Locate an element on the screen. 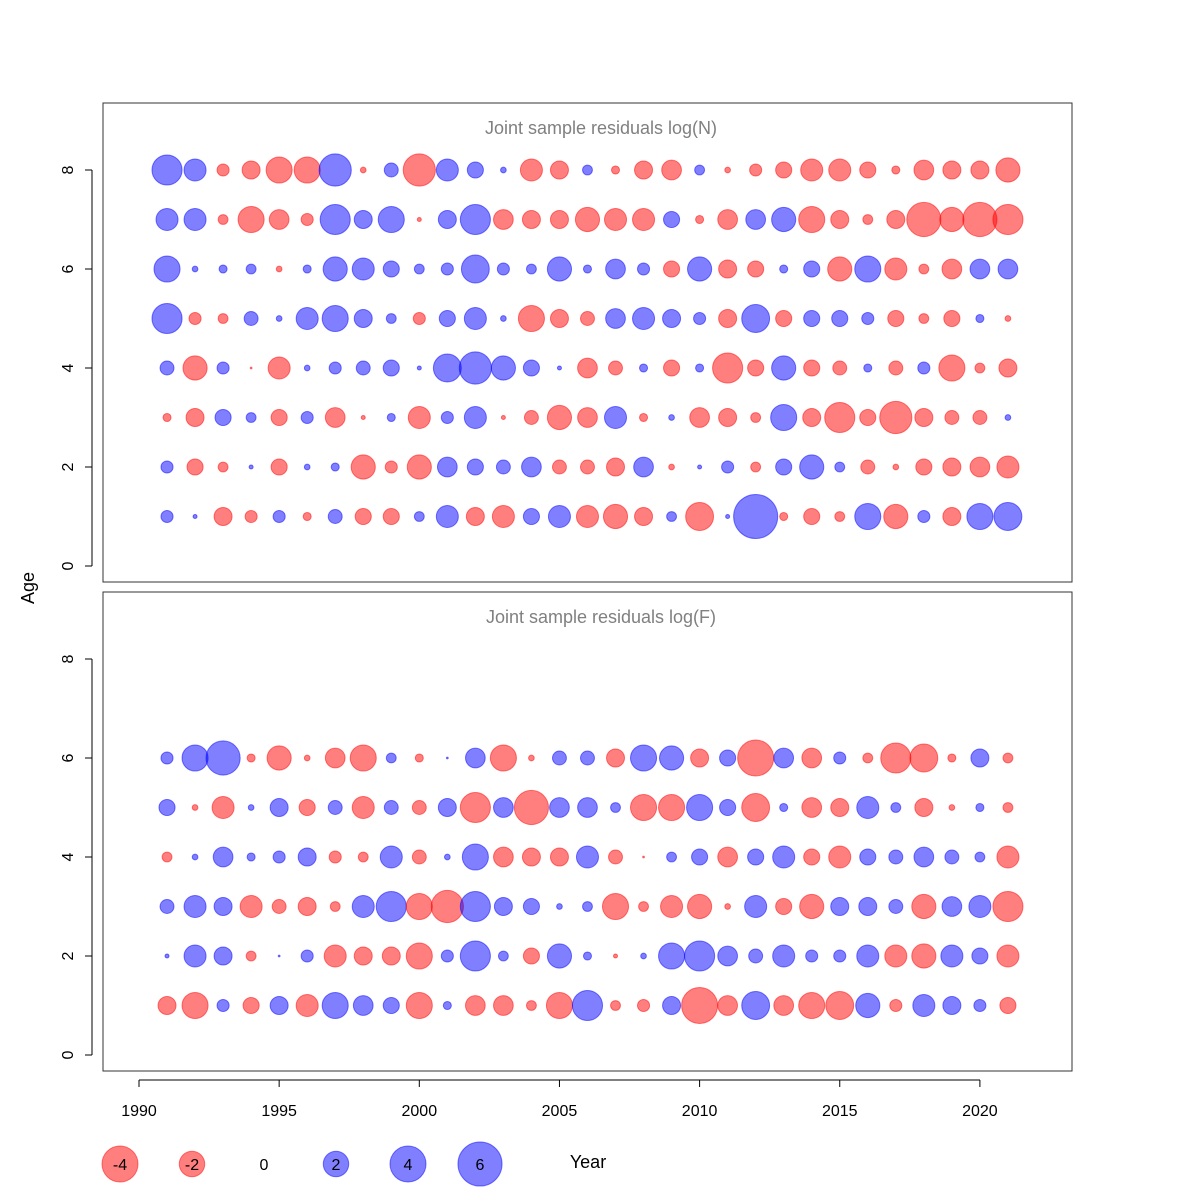 The height and width of the screenshot is (1200, 1200). bubble-age2-year1991 is located at coordinates (167, 467).